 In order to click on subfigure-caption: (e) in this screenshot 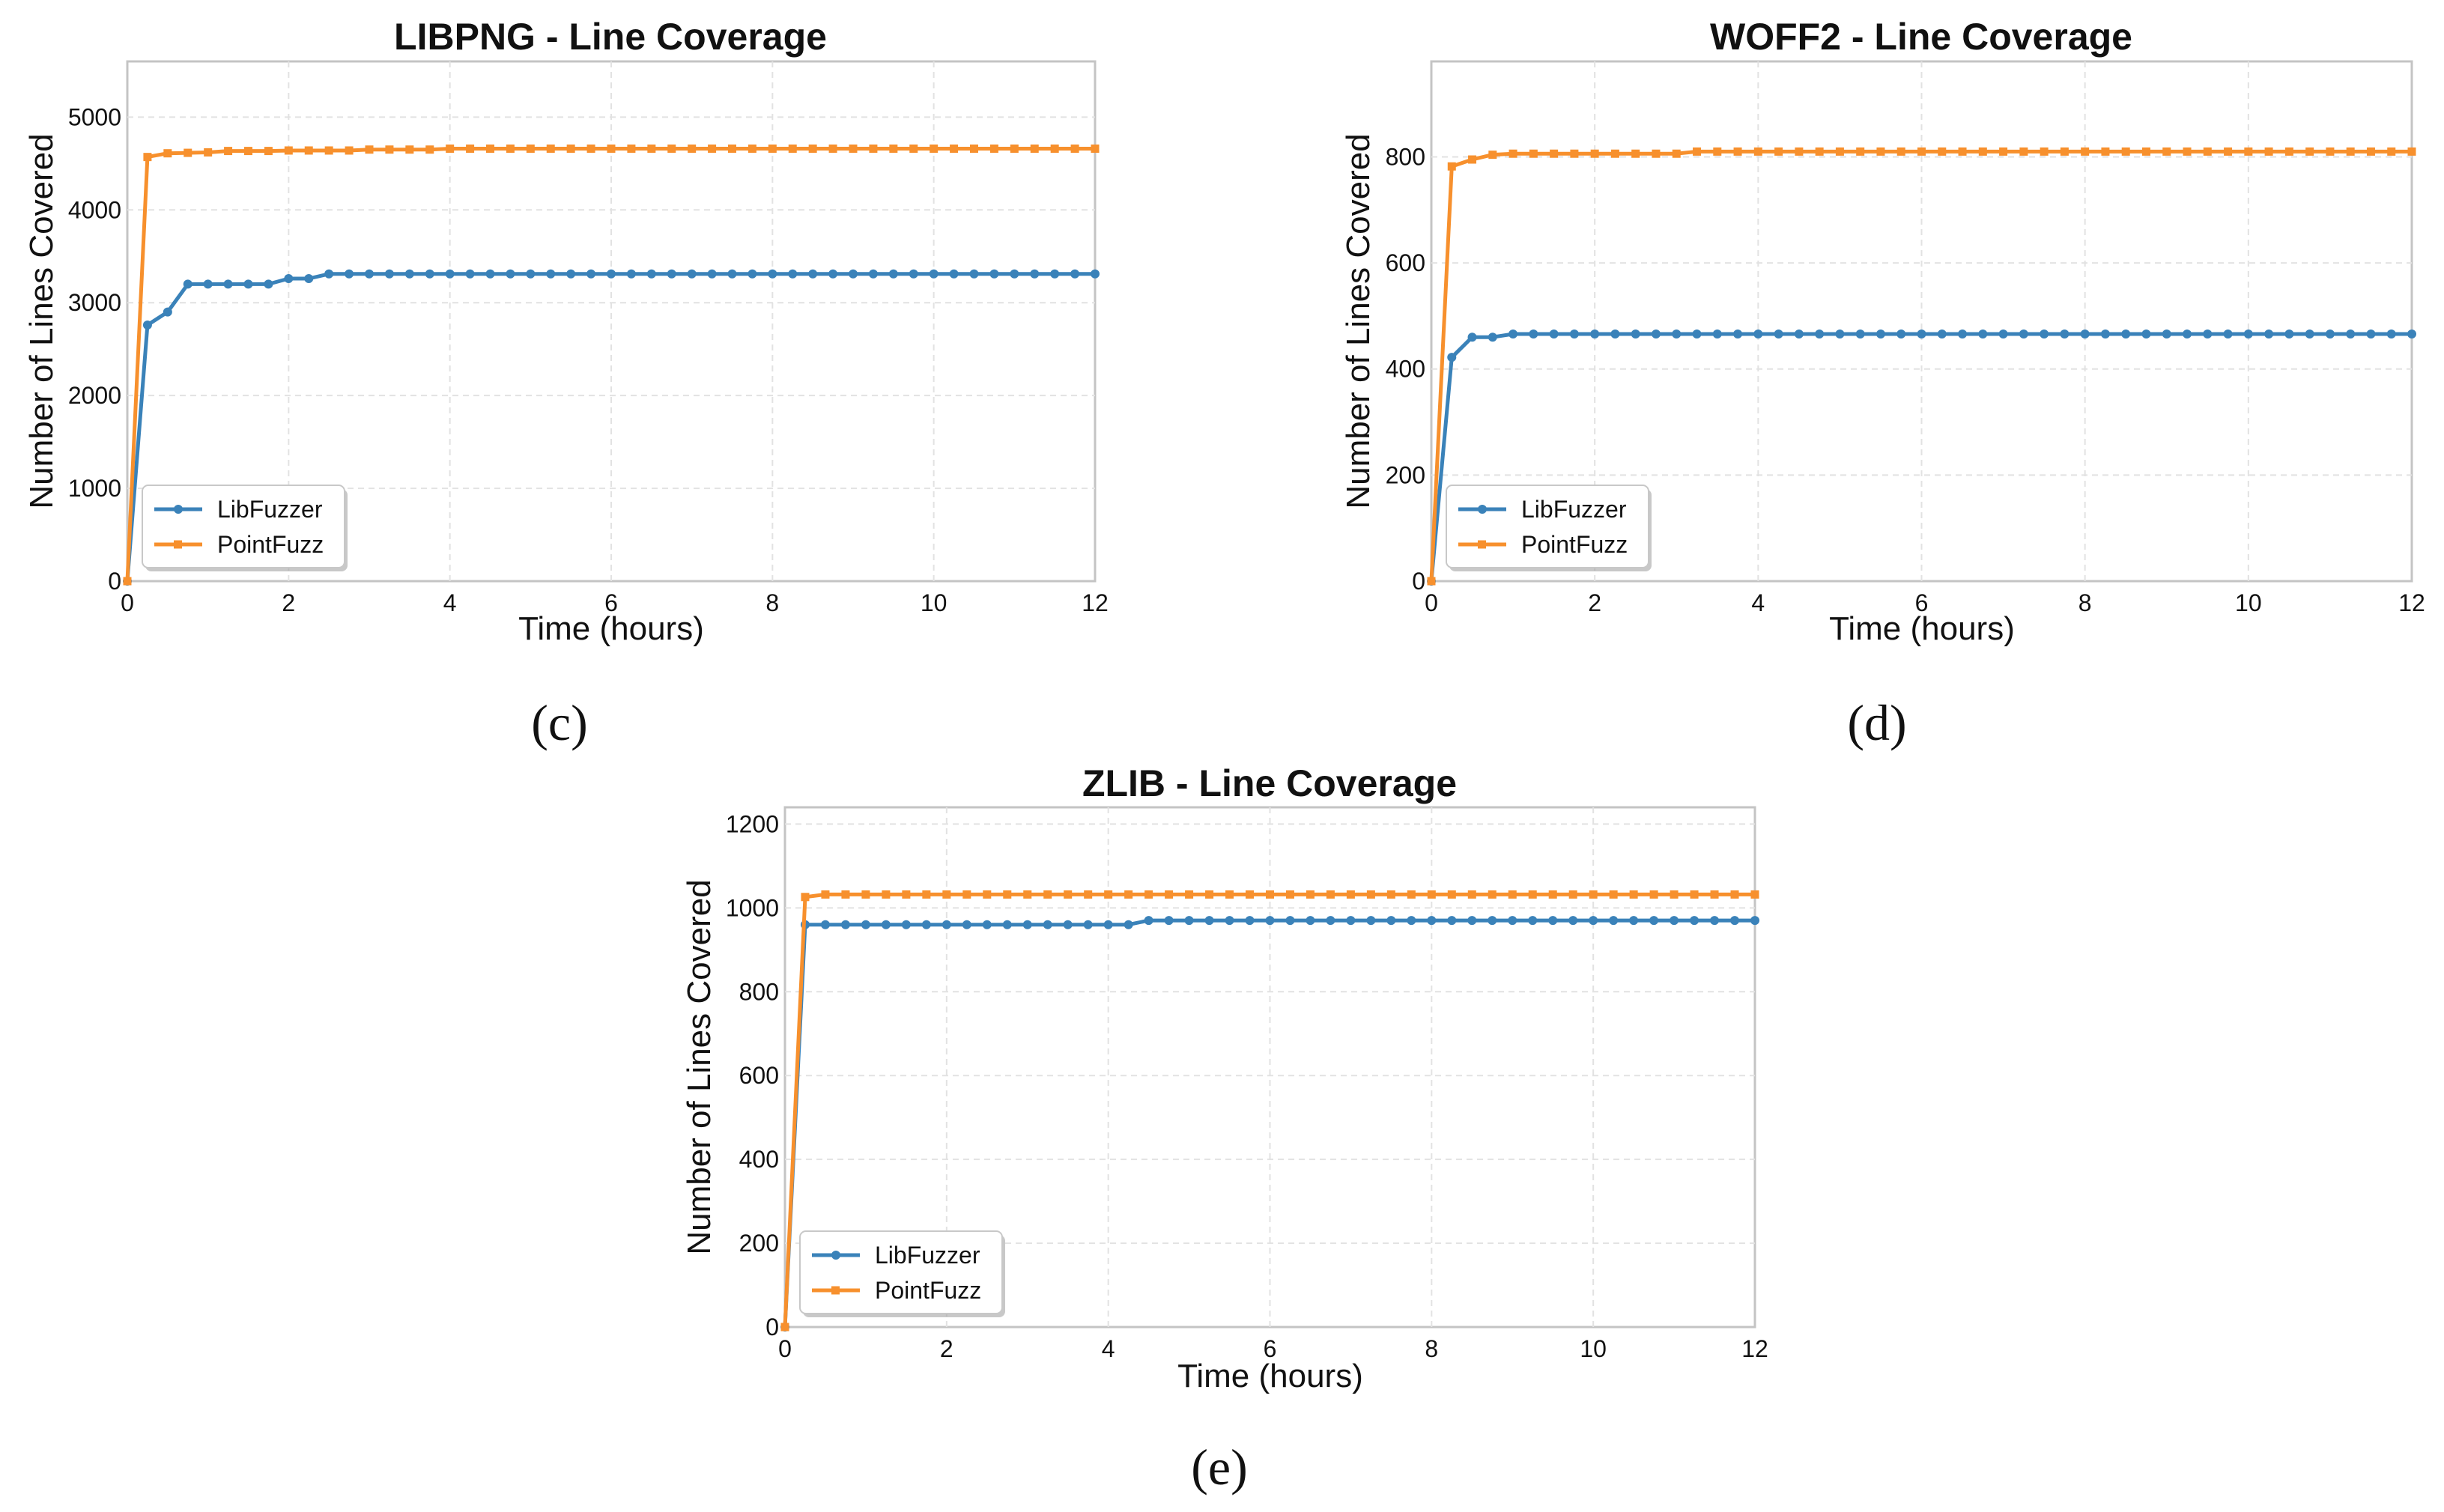, I will do `click(1219, 1467)`.